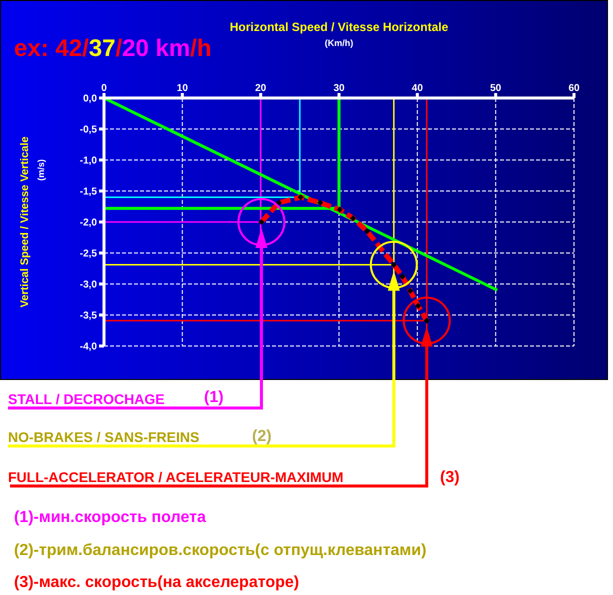 This screenshot has height=595, width=613. I want to click on y-tick-label: -0,5, so click(89, 130).